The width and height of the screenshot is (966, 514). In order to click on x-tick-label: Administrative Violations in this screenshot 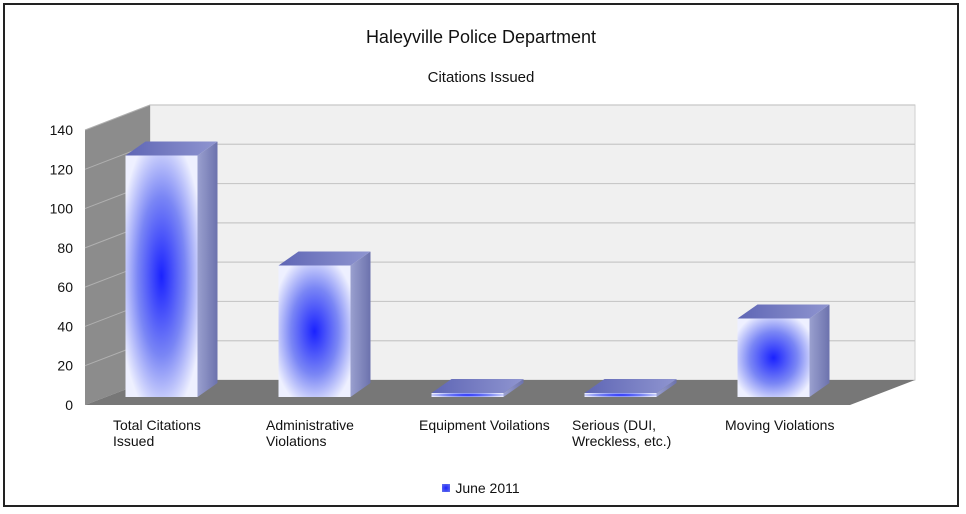, I will do `click(310, 433)`.